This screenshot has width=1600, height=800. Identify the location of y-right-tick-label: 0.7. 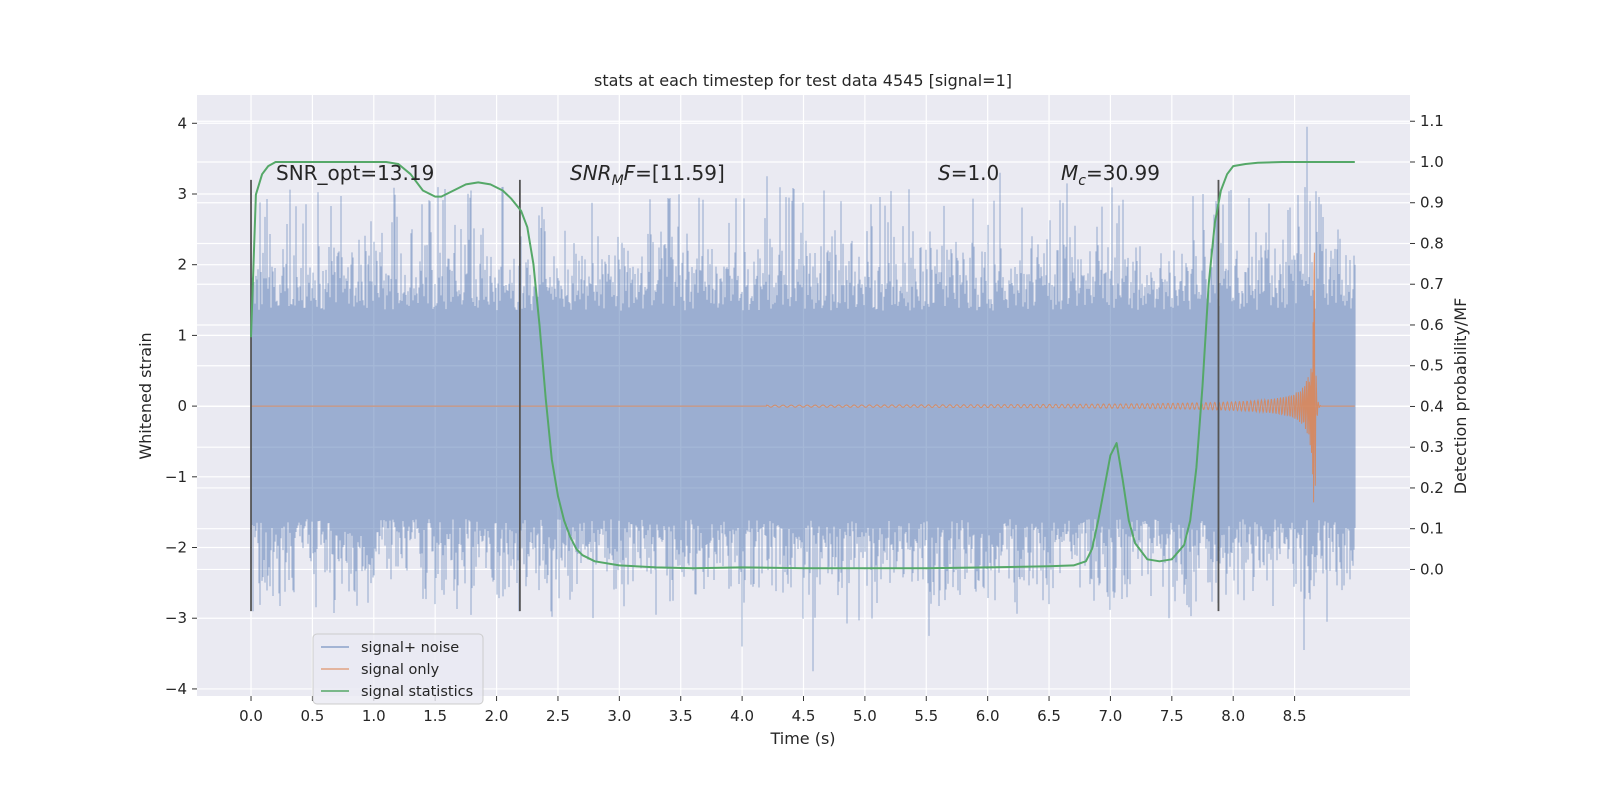
(1432, 284).